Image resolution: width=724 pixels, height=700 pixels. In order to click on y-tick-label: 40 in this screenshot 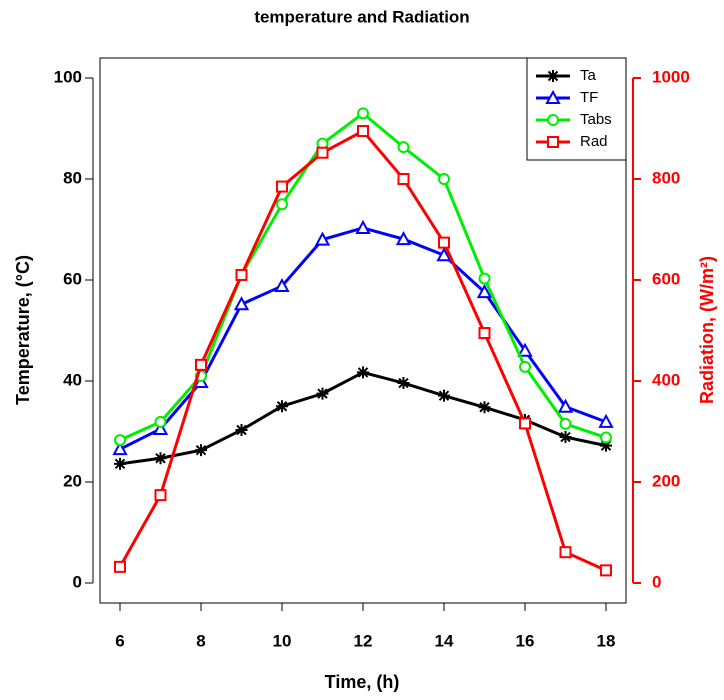, I will do `click(72, 379)`.